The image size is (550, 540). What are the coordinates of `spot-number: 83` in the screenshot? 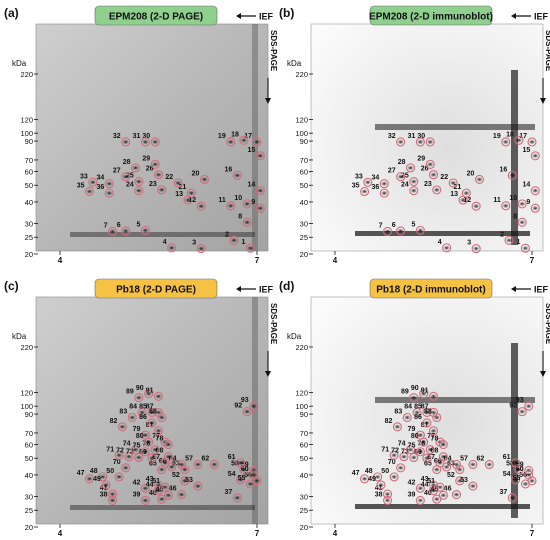 It's located at (398, 412).